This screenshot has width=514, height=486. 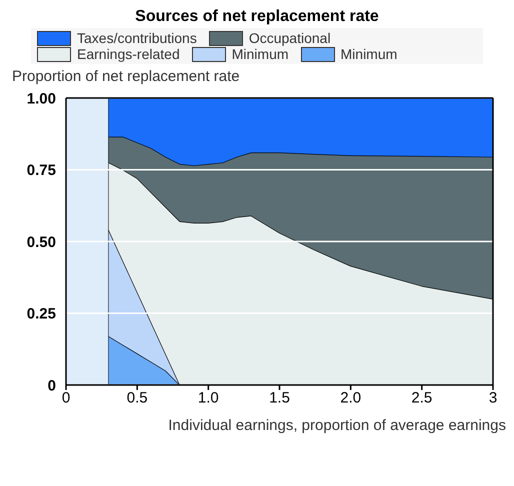 What do you see at coordinates (289, 38) in the screenshot?
I see `legend-label: Occupational` at bounding box center [289, 38].